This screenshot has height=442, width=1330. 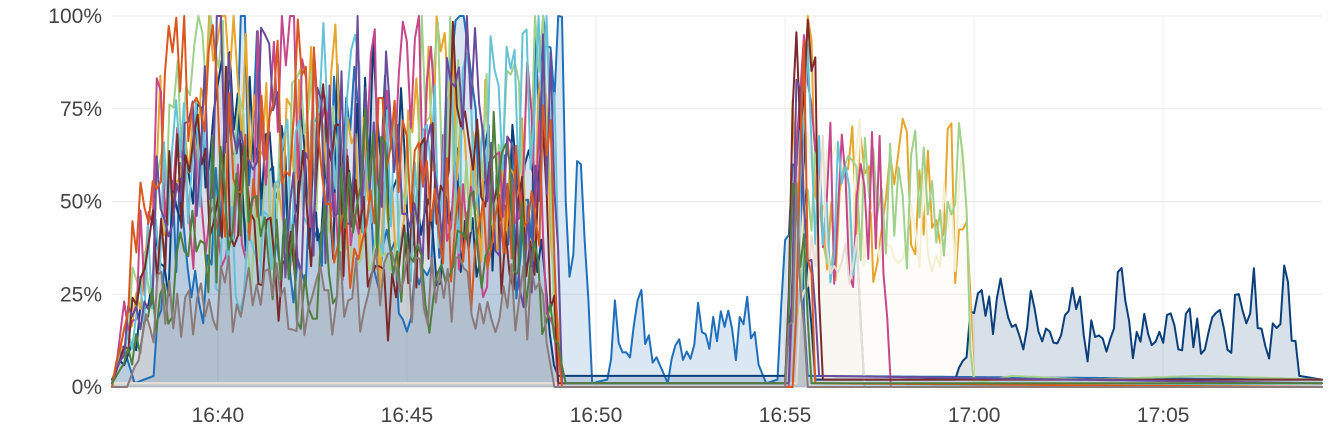 What do you see at coordinates (81, 202) in the screenshot?
I see `y-tick-label: 50%` at bounding box center [81, 202].